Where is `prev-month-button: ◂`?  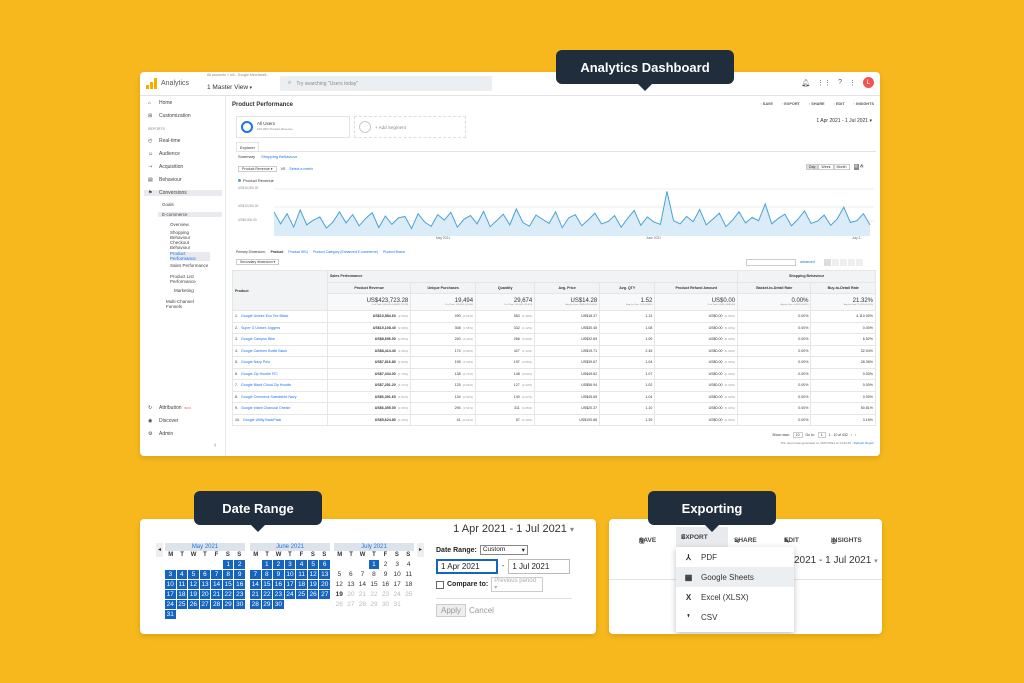
prev-month-button: ◂ is located at coordinates (159, 550).